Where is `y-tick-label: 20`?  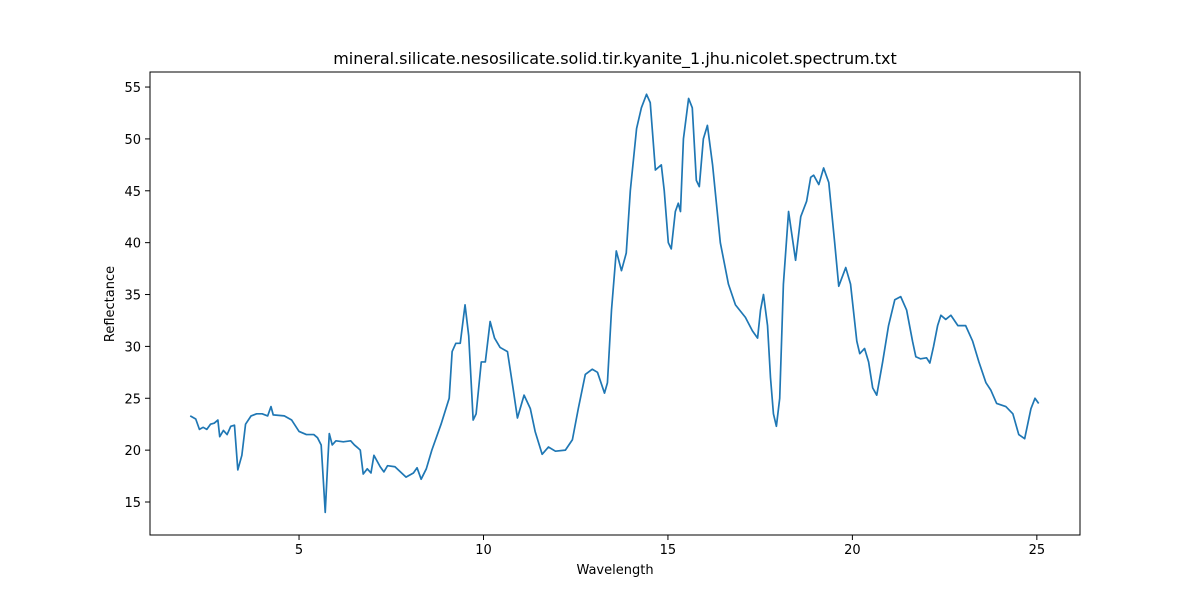 y-tick-label: 20 is located at coordinates (132, 451).